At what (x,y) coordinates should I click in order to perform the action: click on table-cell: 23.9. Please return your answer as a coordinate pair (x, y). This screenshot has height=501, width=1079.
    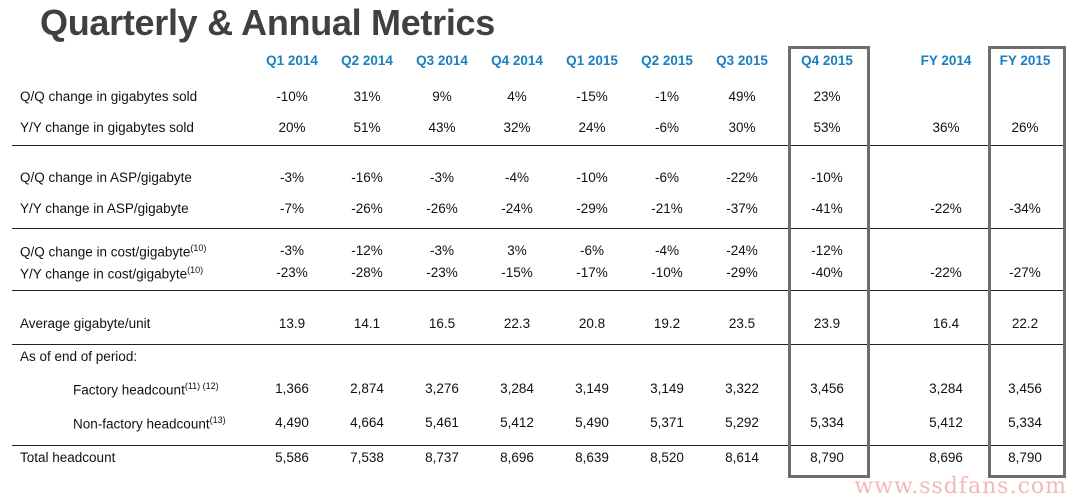
    Looking at the image, I should click on (827, 323).